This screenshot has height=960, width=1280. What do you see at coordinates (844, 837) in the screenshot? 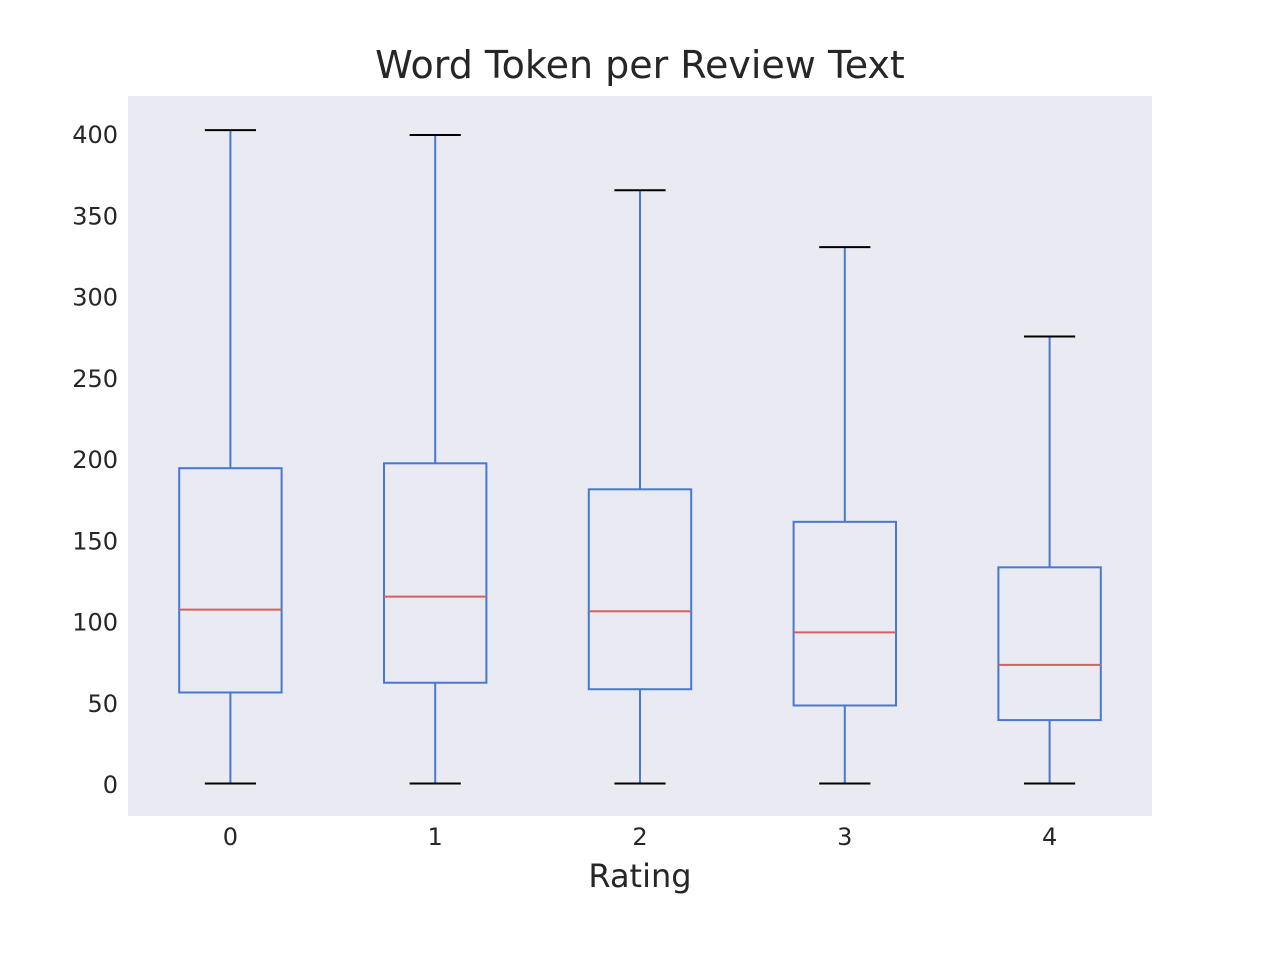
I see `x-tick-label: 3` at bounding box center [844, 837].